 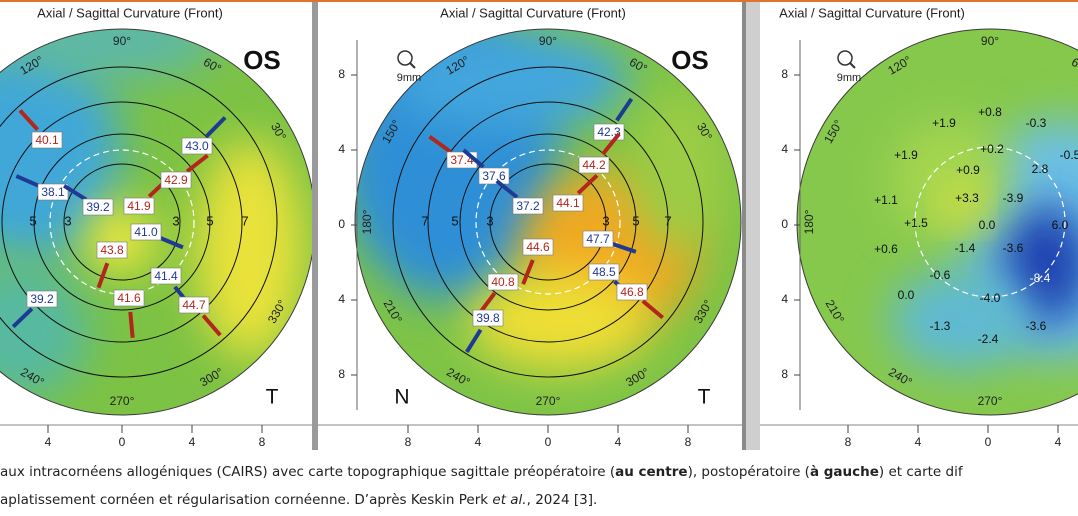 What do you see at coordinates (594, 165) in the screenshot?
I see `reading: 44.2` at bounding box center [594, 165].